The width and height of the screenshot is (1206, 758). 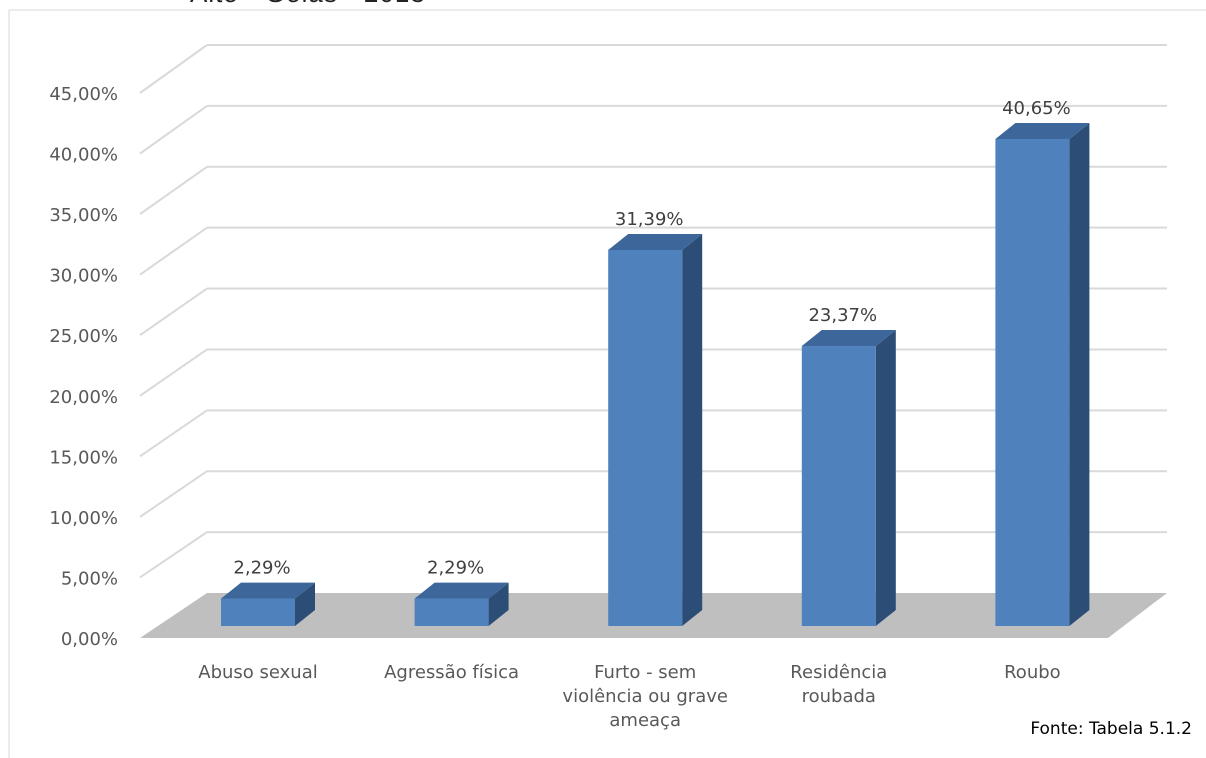 I want to click on x-tick-label: Furto - sem, so click(x=645, y=672).